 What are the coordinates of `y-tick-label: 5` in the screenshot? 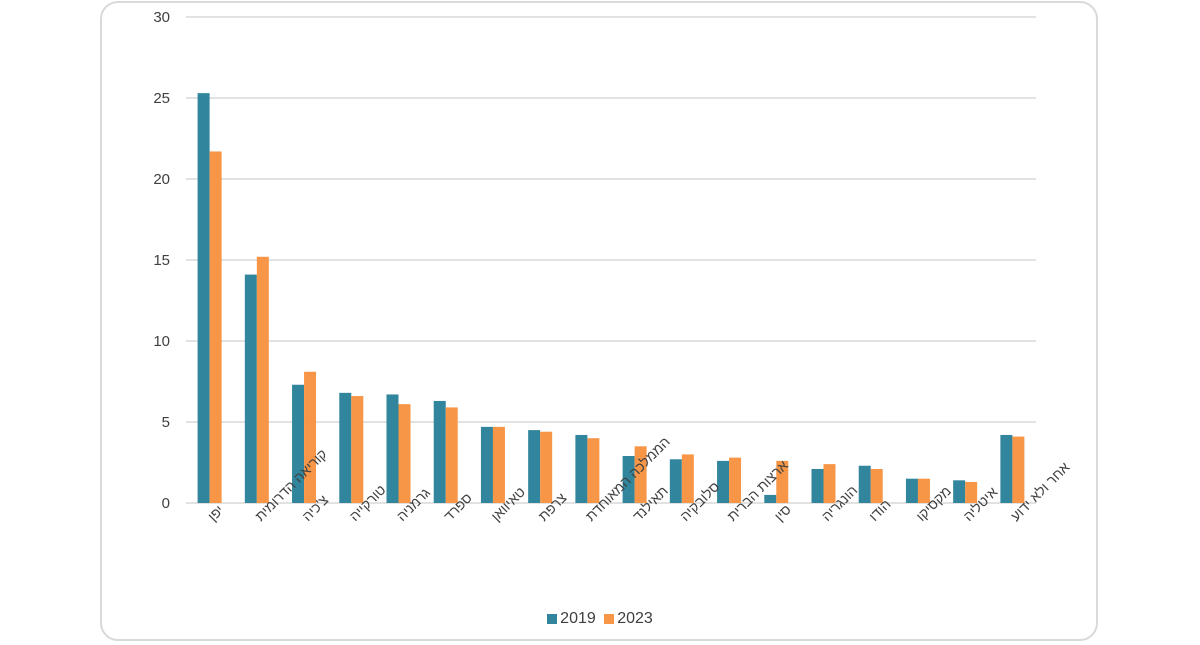 It's located at (166, 422).